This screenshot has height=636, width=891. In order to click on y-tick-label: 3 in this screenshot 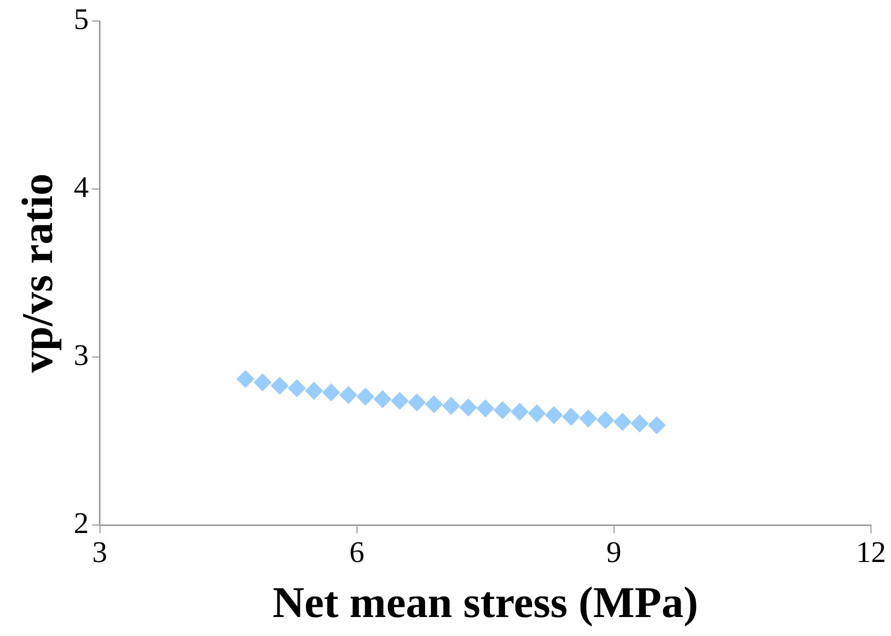, I will do `click(81, 355)`.